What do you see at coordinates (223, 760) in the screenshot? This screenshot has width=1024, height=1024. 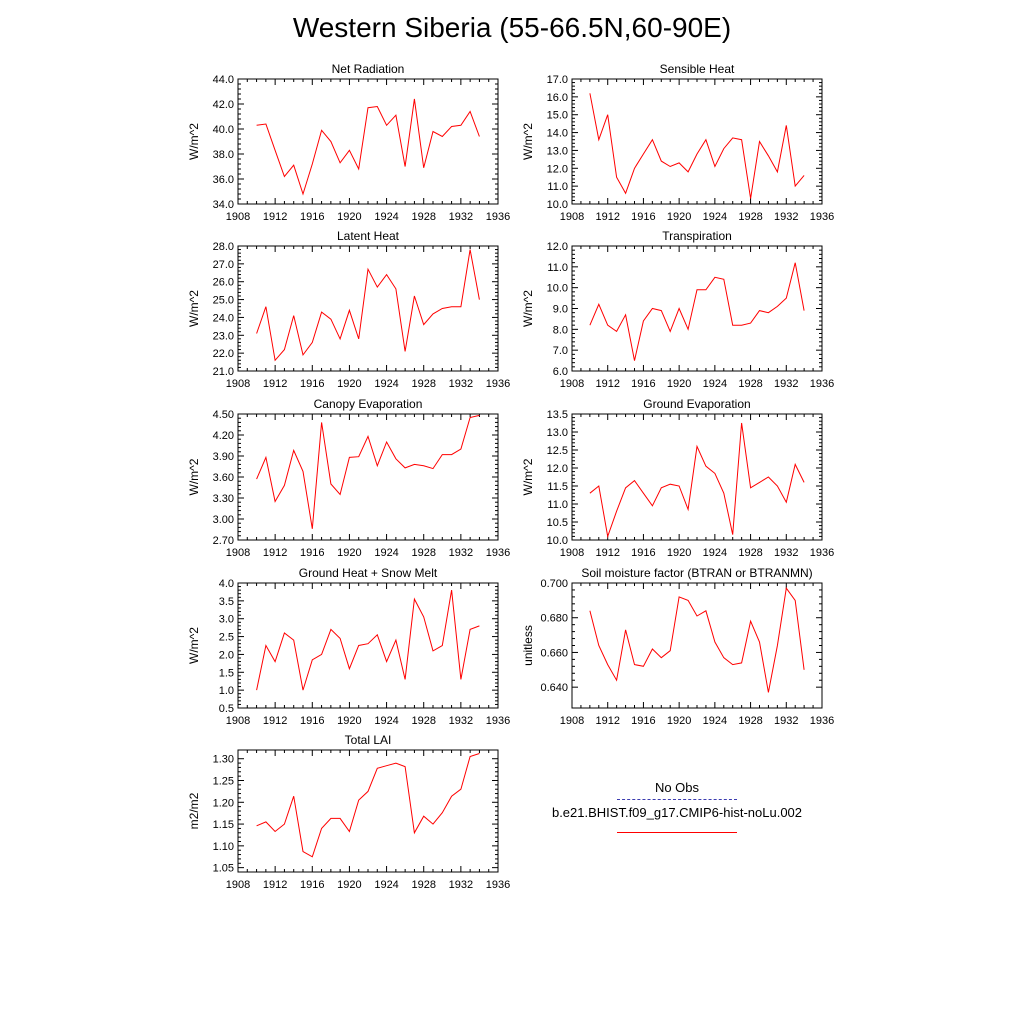 I see `y-tick-label: 1.30` at bounding box center [223, 760].